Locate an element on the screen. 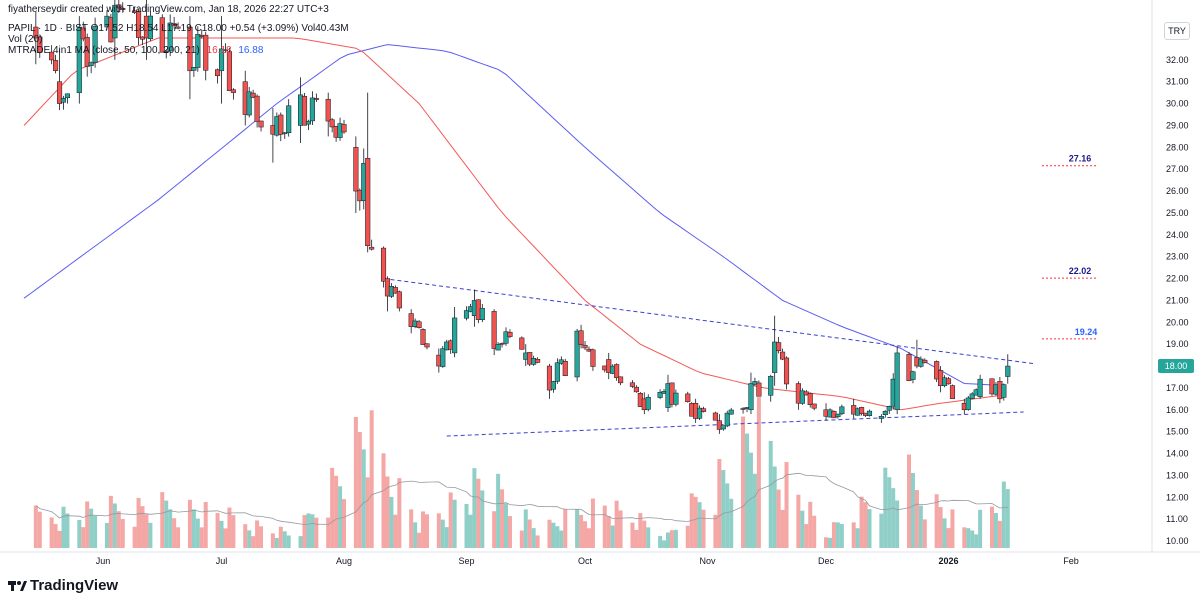  currency-badge: TRY is located at coordinates (1177, 31).